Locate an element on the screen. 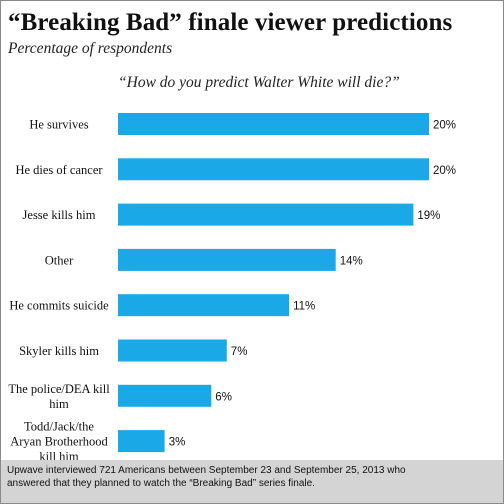 The height and width of the screenshot is (504, 504). category-label-1-line-0: He dies of cancer is located at coordinates (59, 170).